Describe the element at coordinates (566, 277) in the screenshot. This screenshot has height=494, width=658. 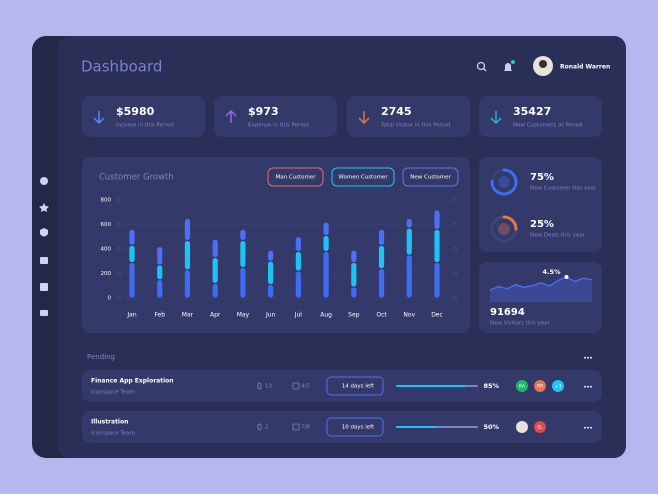
I see `visitors-peak` at that location.